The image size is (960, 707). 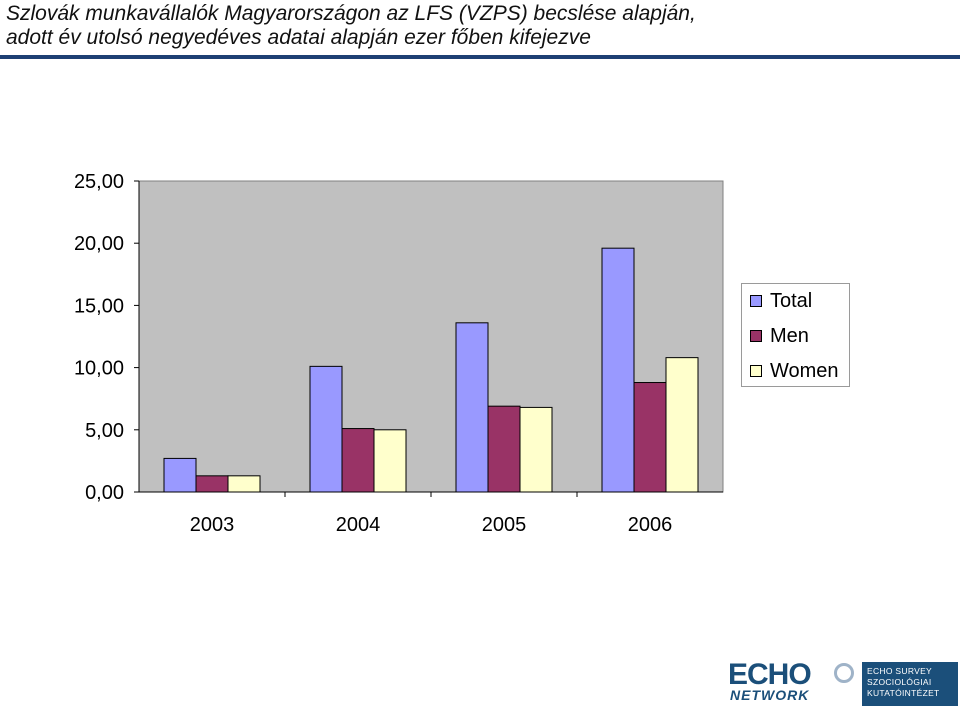 I want to click on x-tick-label: 2006, so click(x=650, y=525).